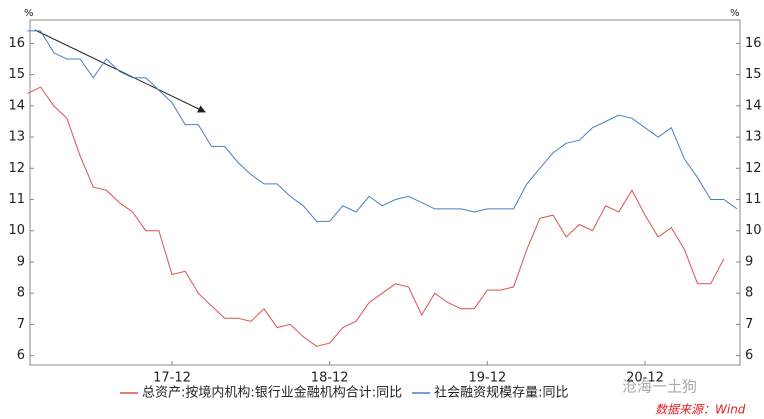 This screenshot has height=419, width=764. What do you see at coordinates (753, 105) in the screenshot?
I see `y2-tick-label: 14` at bounding box center [753, 105].